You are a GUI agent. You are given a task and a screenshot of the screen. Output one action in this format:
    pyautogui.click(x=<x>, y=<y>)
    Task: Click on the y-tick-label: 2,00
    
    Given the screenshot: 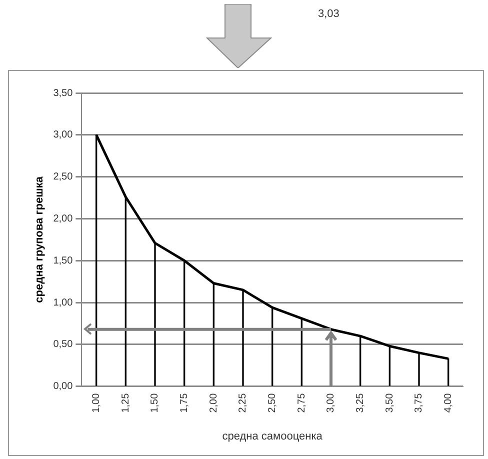 What is the action you would take?
    pyautogui.click(x=63, y=218)
    